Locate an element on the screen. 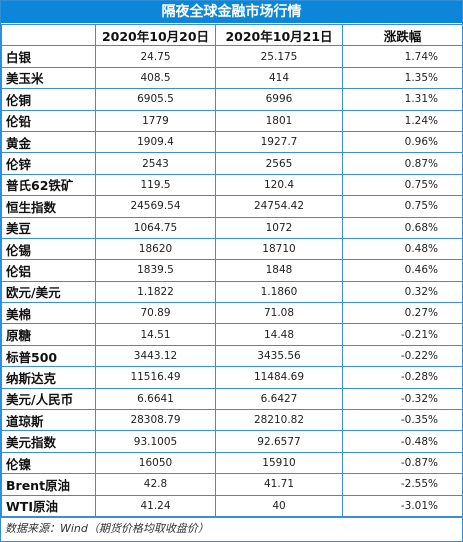 The image size is (463, 542). row-change: 1.35% is located at coordinates (402, 78).